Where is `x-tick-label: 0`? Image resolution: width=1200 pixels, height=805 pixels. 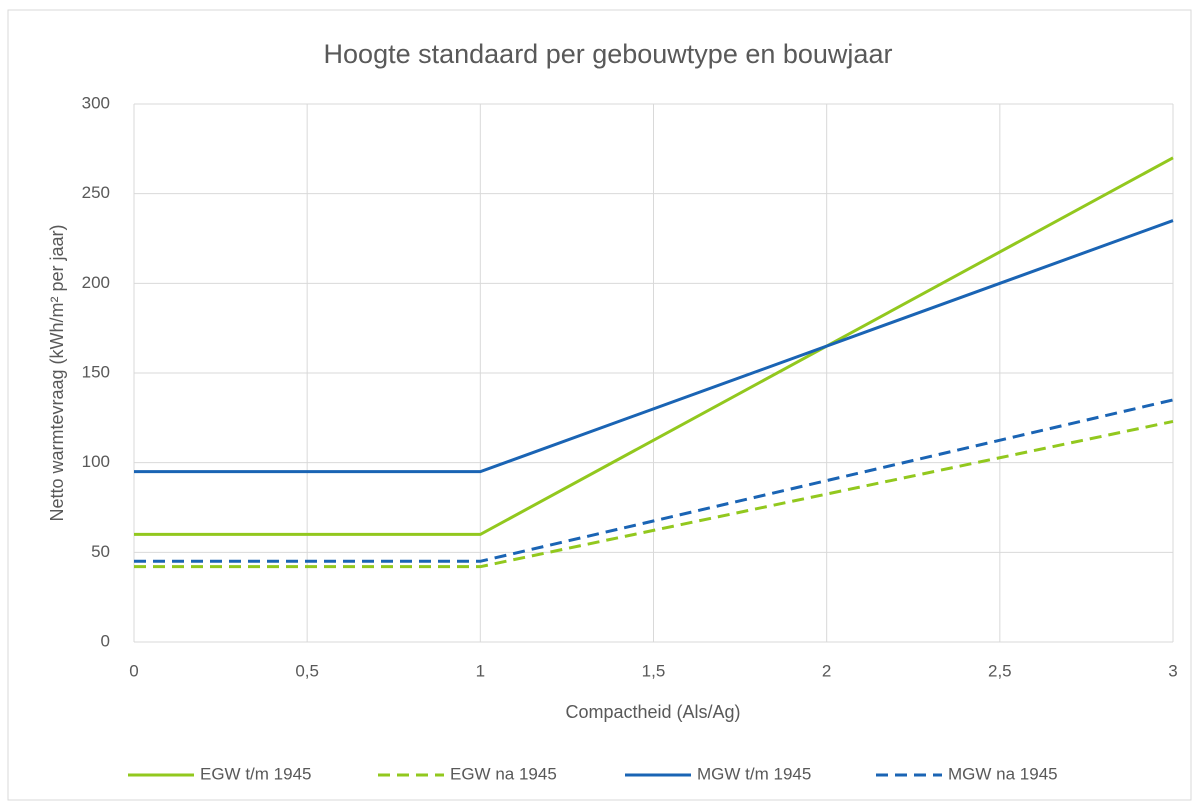 x-tick-label: 0 is located at coordinates (133, 670).